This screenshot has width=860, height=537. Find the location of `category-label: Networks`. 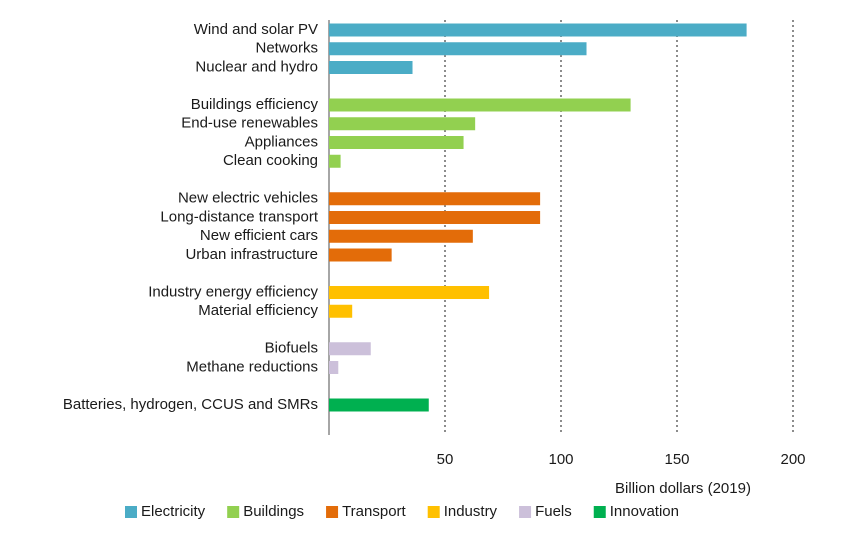

category-label: Networks is located at coordinates (286, 48).